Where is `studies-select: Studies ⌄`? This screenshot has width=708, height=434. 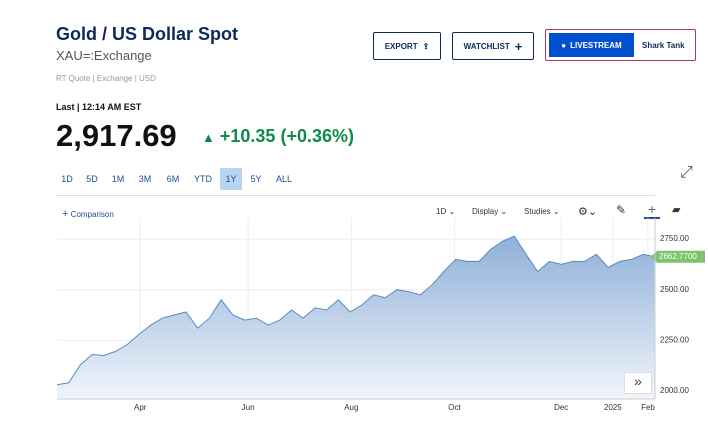 studies-select: Studies ⌄ is located at coordinates (542, 211).